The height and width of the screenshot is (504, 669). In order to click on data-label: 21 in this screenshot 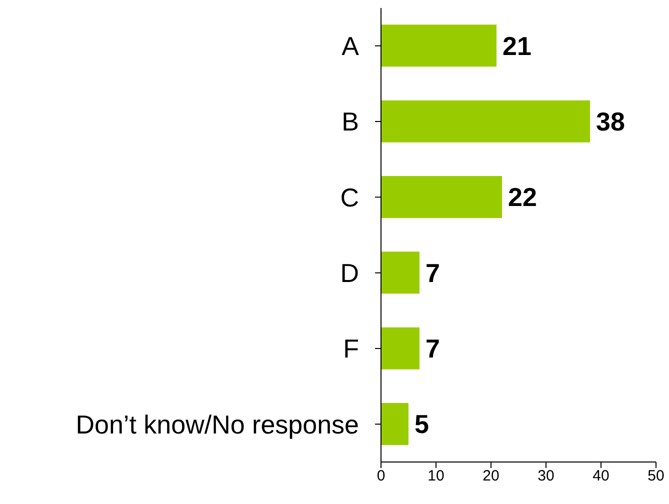, I will do `click(517, 45)`.